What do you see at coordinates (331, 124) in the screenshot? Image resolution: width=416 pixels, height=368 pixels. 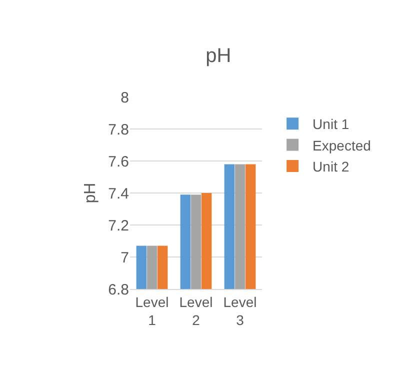 I see `legend-label: Unit 1` at bounding box center [331, 124].